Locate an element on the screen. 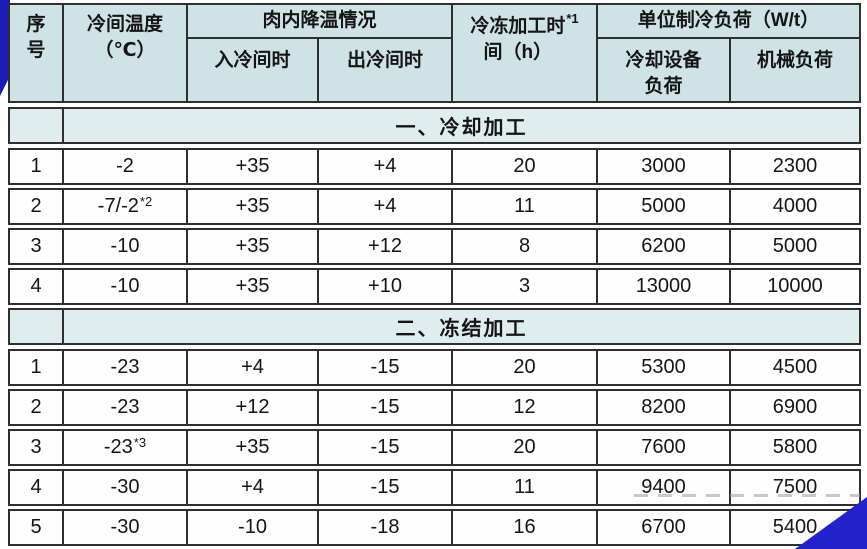 The width and height of the screenshot is (867, 549). cell-mech-load: 6900 is located at coordinates (795, 407).